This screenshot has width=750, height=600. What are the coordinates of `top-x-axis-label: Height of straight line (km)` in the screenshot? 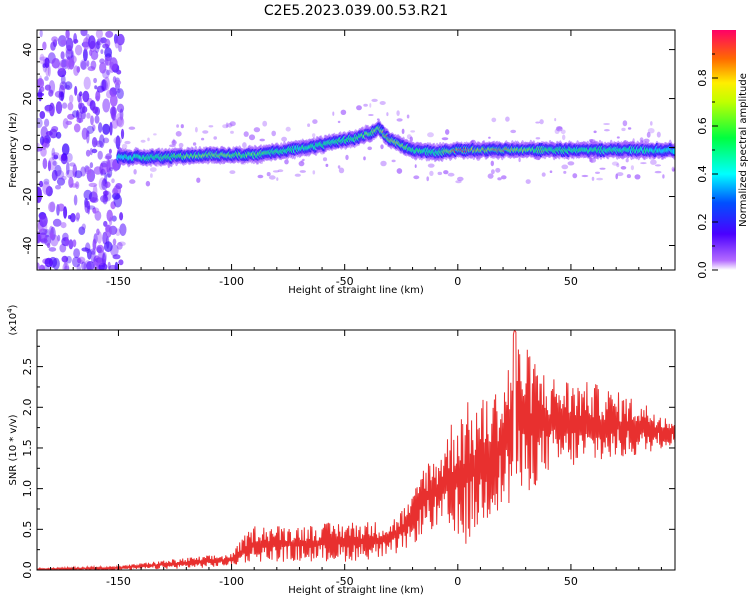 It's located at (356, 290).